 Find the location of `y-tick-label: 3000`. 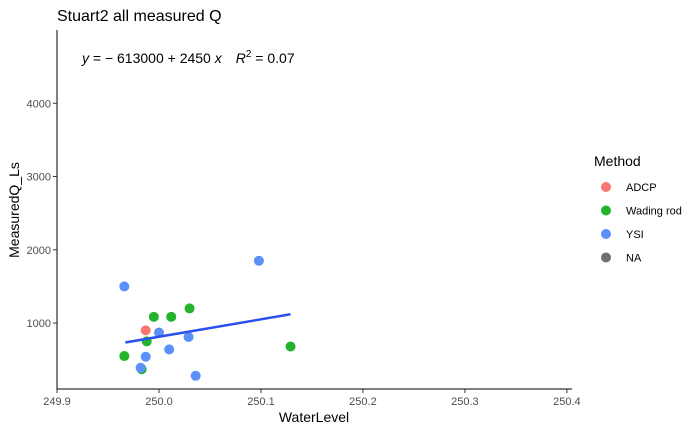

y-tick-label: 3000 is located at coordinates (39, 178).